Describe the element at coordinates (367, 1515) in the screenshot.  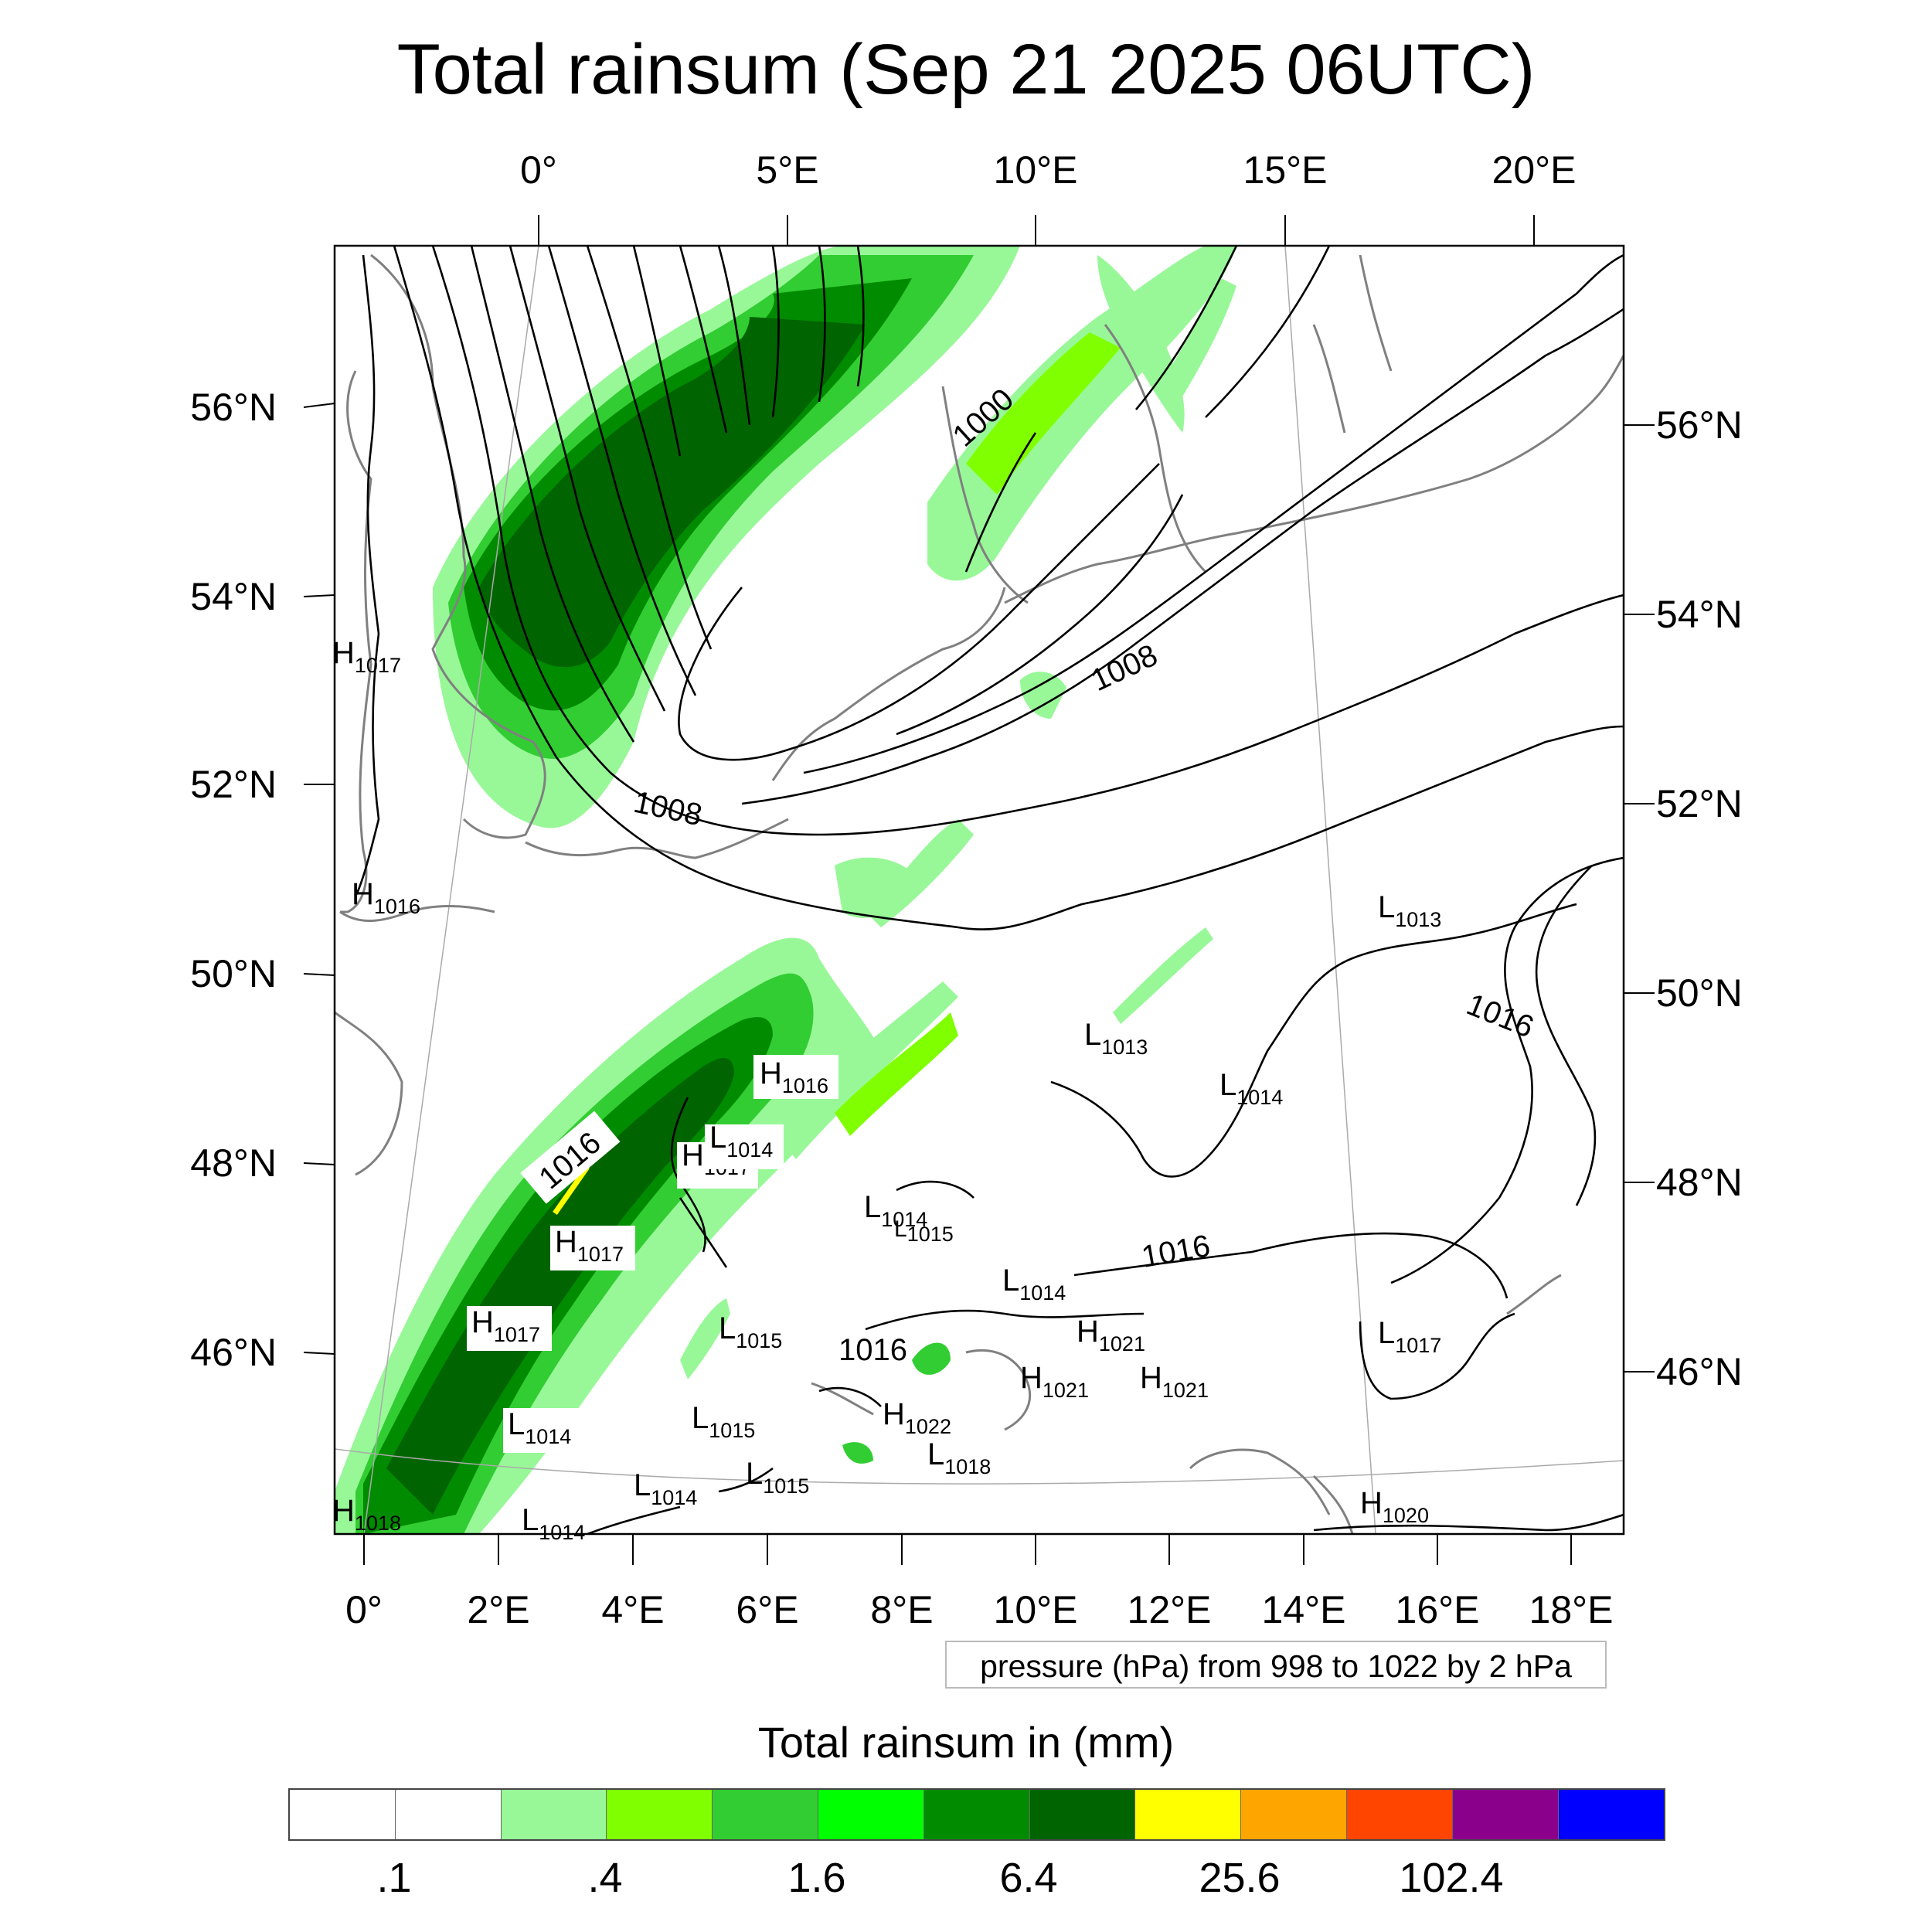
I see `pressure-center-label: H1018` at that location.